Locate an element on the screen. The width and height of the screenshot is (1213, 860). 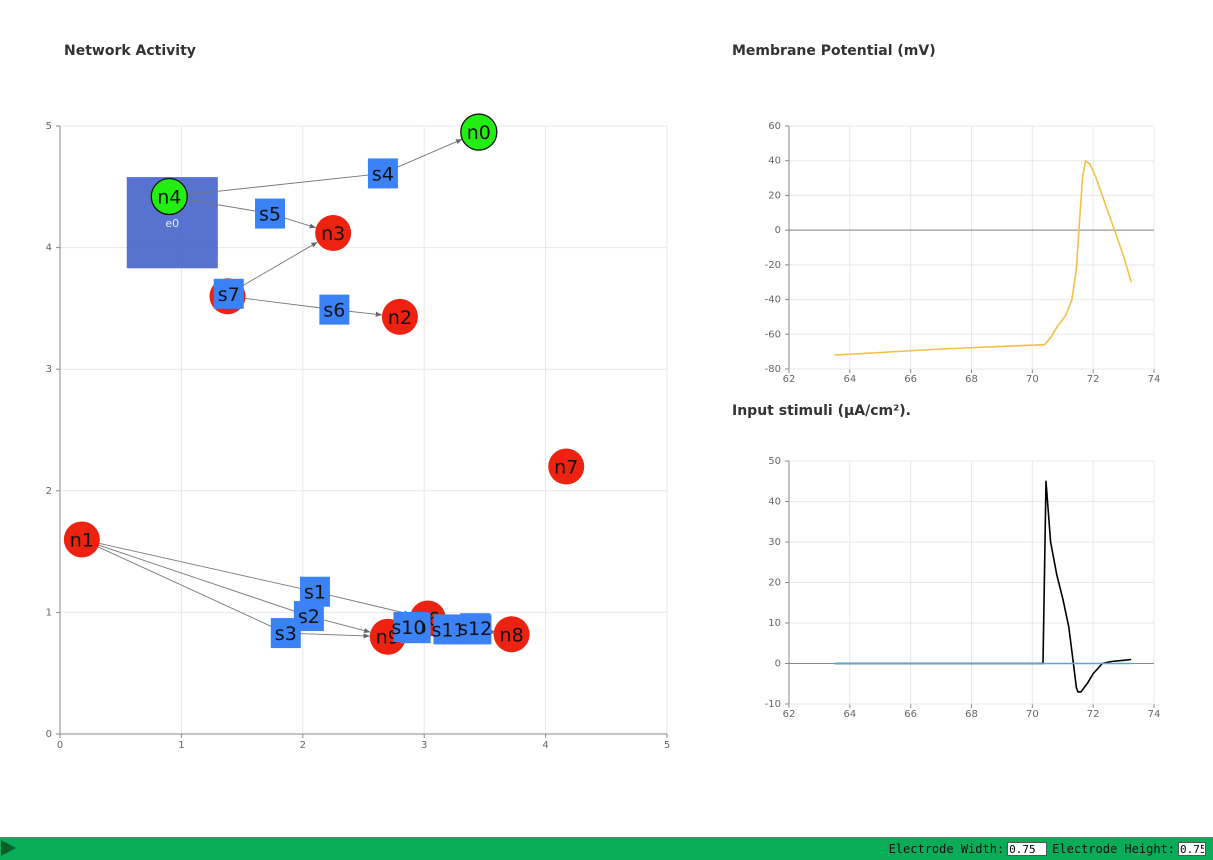
play-icon is located at coordinates (8, 848).